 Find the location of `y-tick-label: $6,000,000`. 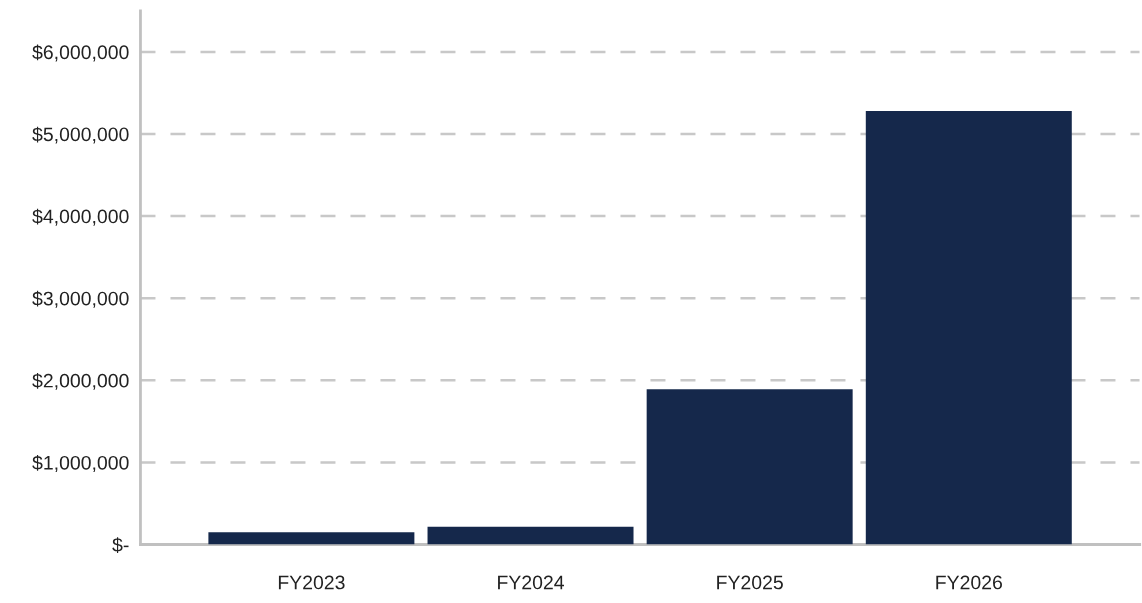

y-tick-label: $6,000,000 is located at coordinates (80, 53).